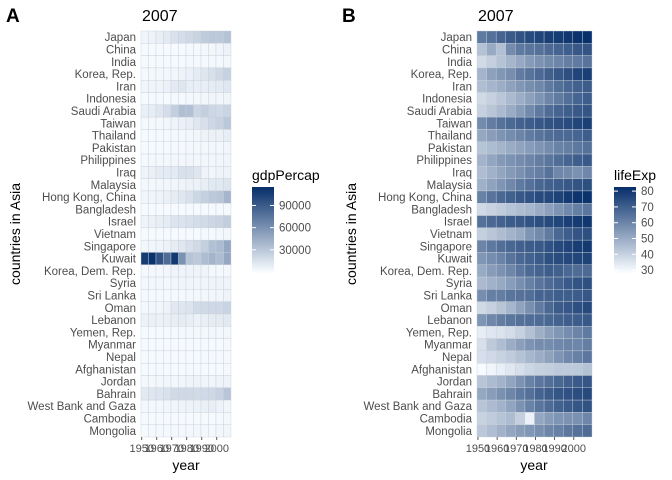  What do you see at coordinates (454, 260) in the screenshot?
I see `y-tick-label: Kuwait` at bounding box center [454, 260].